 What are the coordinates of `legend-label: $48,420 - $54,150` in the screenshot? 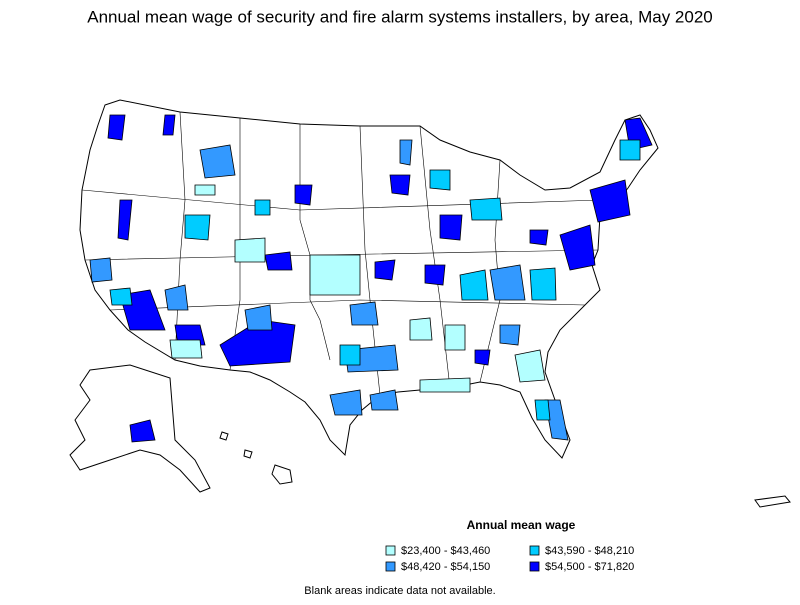 It's located at (445, 567).